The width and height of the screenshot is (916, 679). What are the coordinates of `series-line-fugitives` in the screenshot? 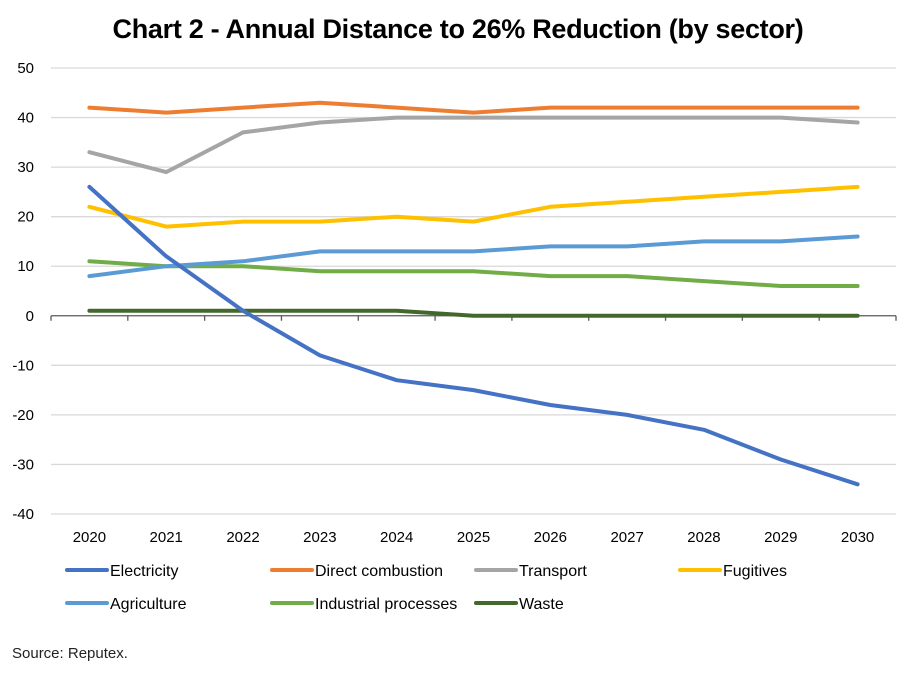 It's located at (473, 206).